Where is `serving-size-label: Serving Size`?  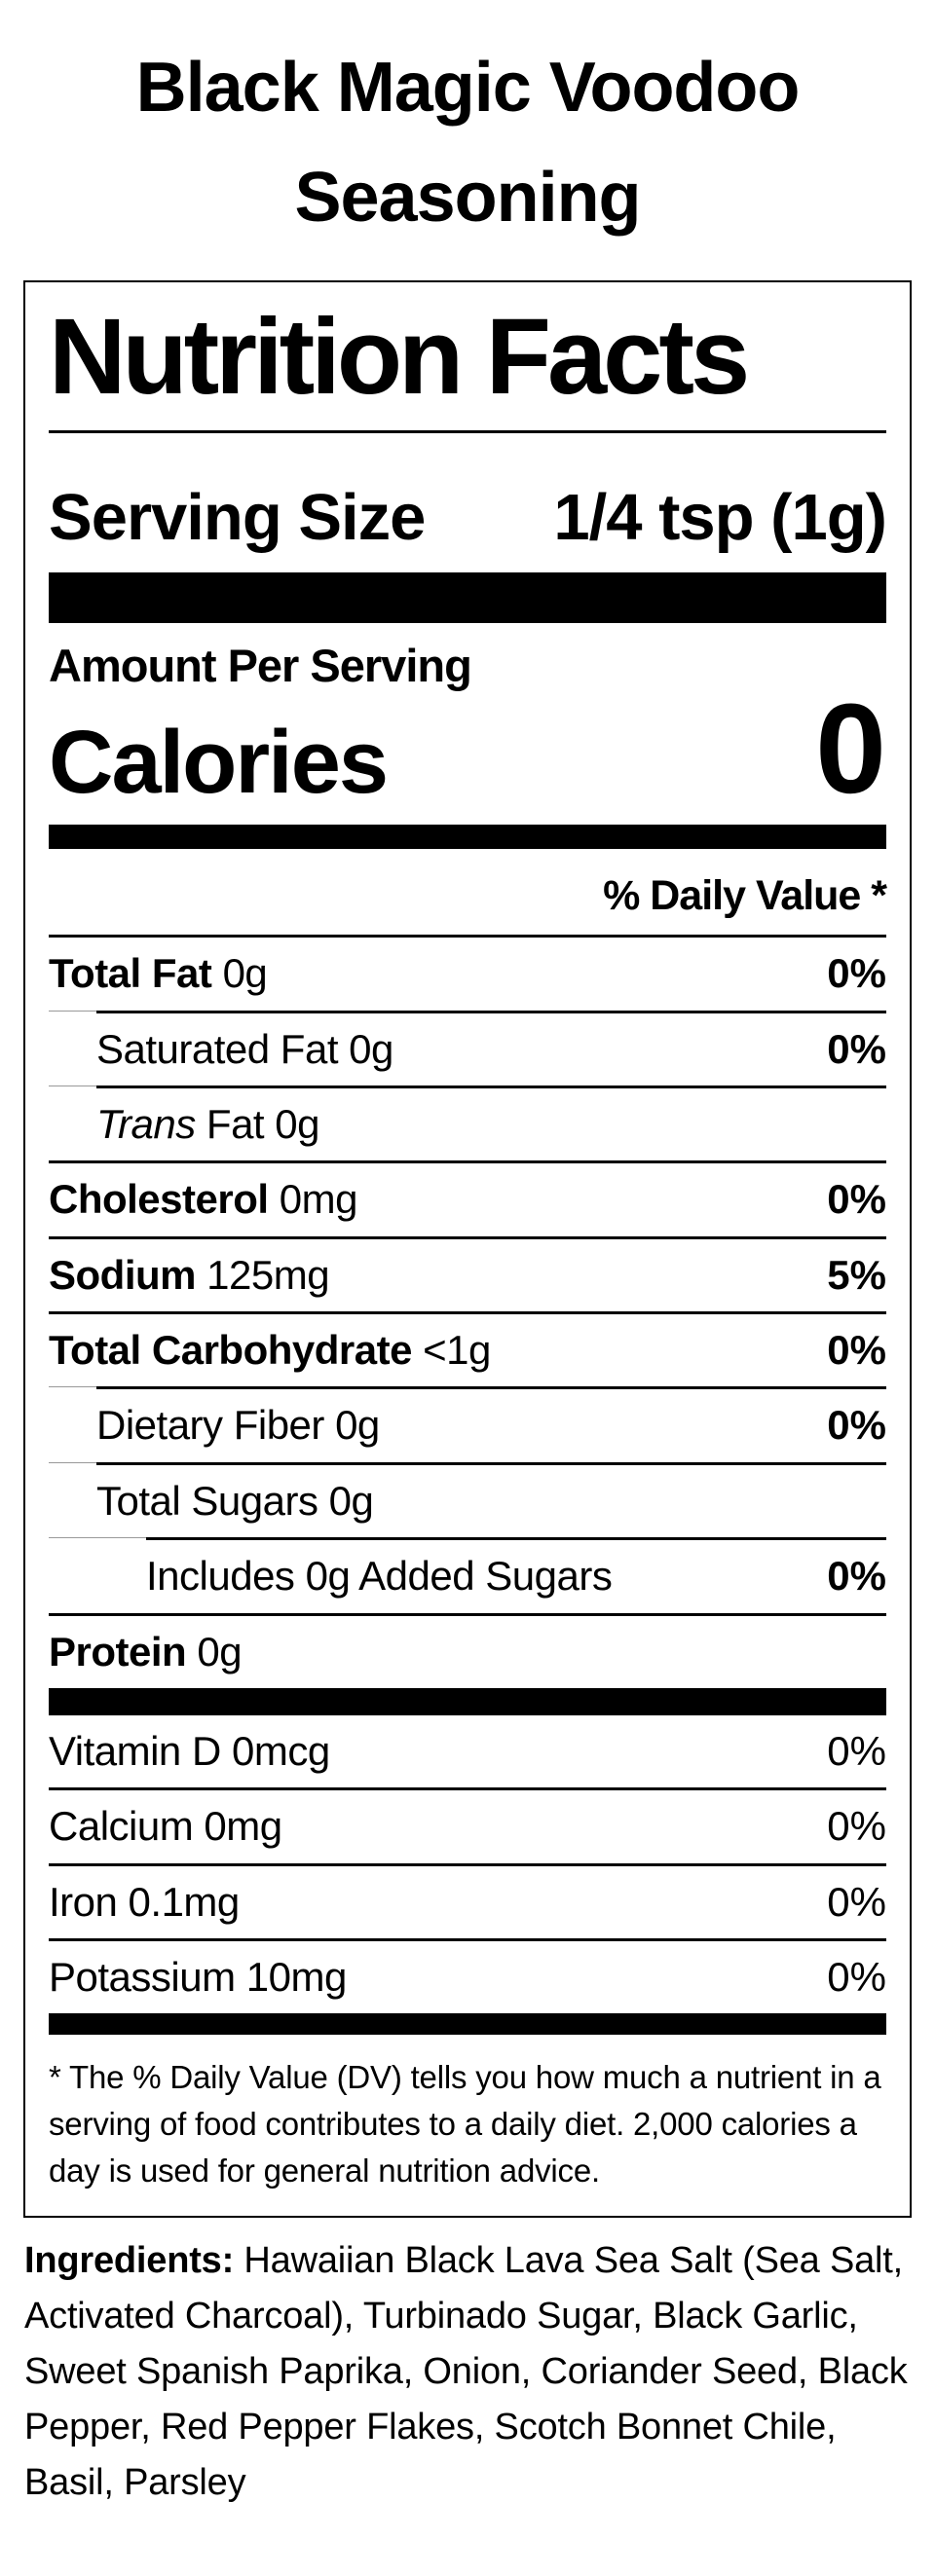
serving-size-label: Serving Size is located at coordinates (238, 518).